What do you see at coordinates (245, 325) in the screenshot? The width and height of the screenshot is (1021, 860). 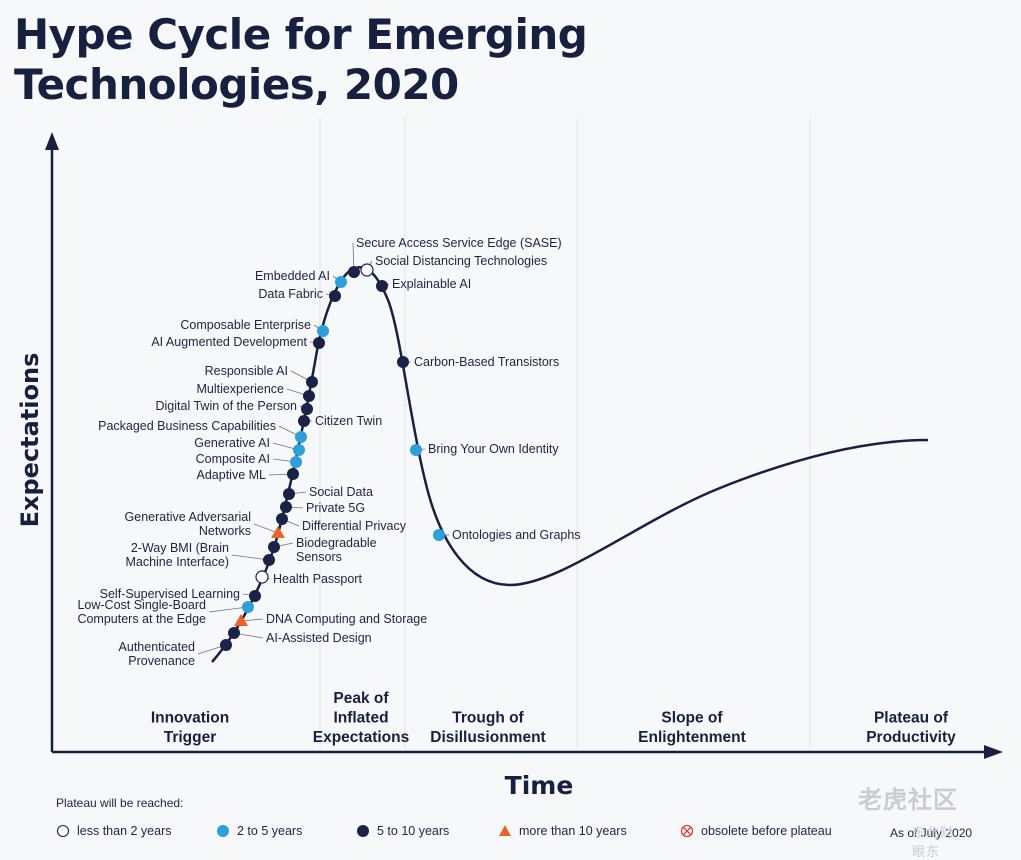 I see `tech-label-line: Composable Enterprise` at bounding box center [245, 325].